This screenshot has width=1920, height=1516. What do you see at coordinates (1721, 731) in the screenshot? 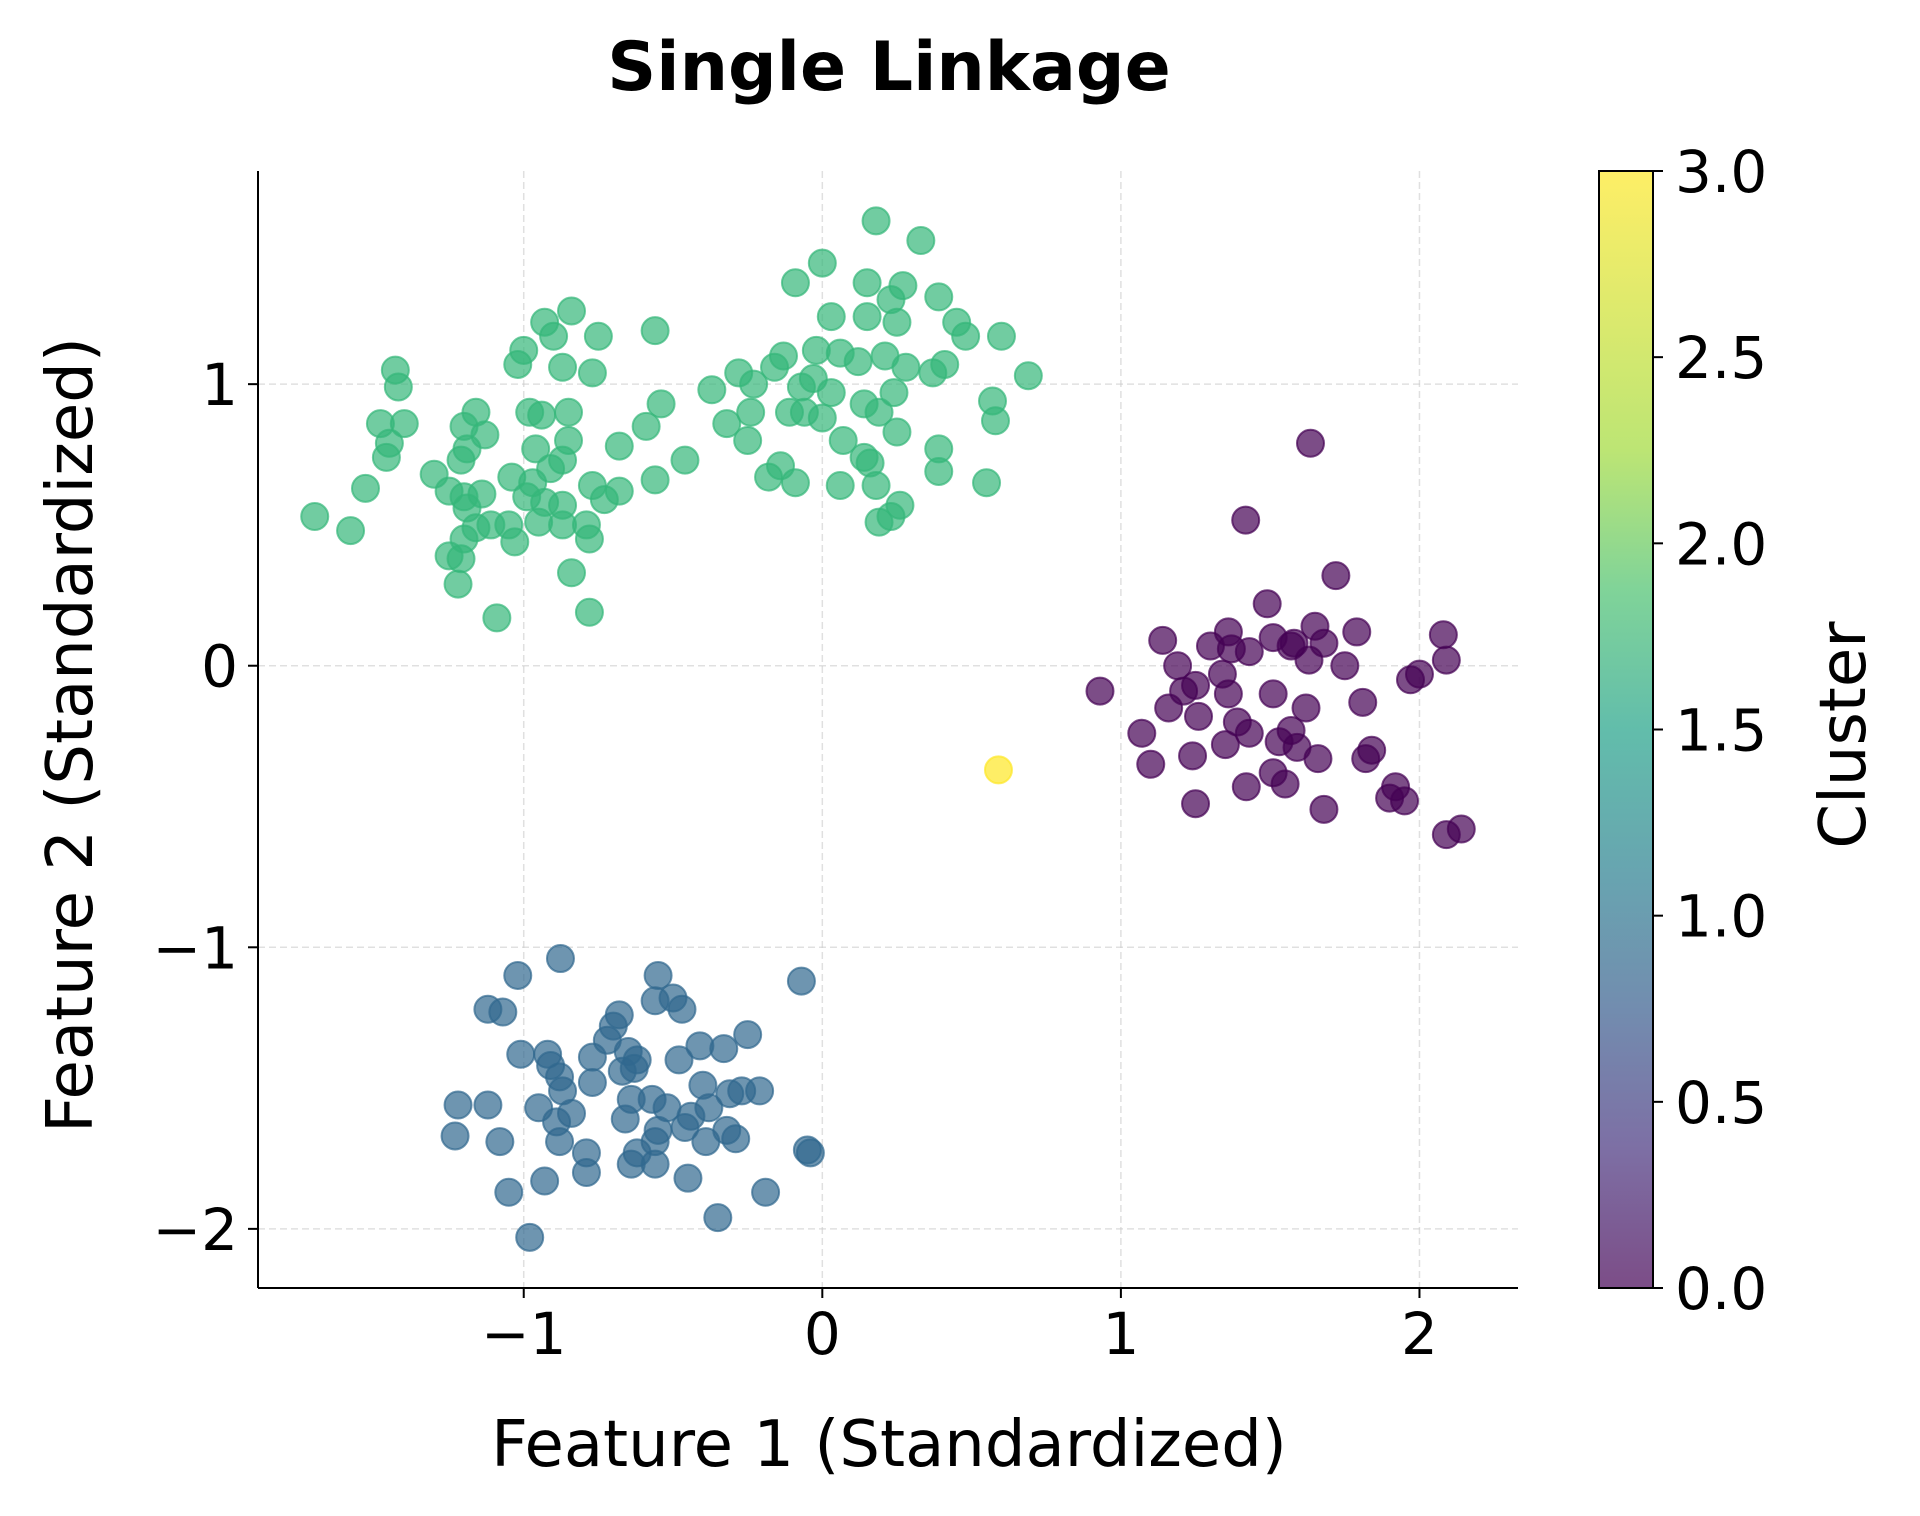
I see `colorbar-tick-label: 1.5` at bounding box center [1721, 731].